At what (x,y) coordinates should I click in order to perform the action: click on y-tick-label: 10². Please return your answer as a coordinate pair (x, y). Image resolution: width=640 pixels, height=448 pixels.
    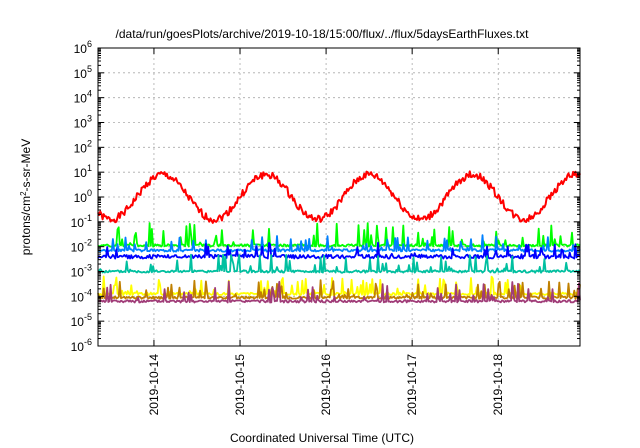
    Looking at the image, I should click on (83, 146).